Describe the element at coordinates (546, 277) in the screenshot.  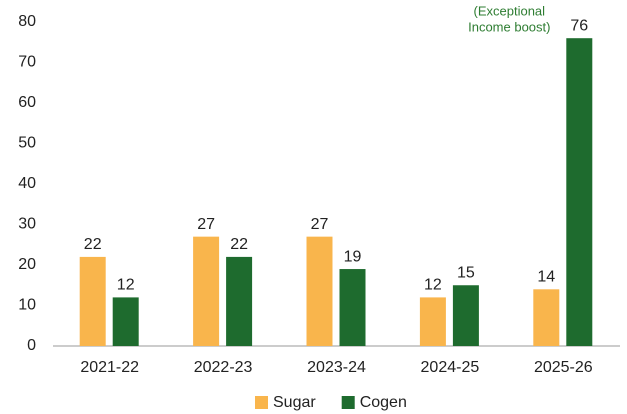
I see `value-label: 14` at that location.